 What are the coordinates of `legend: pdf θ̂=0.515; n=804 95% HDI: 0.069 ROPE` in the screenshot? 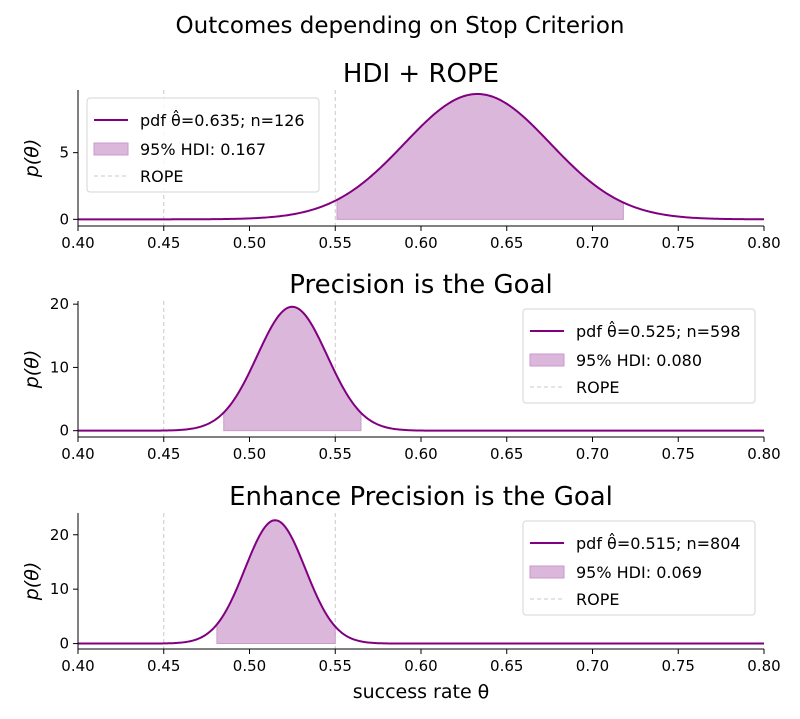 It's located at (639, 568).